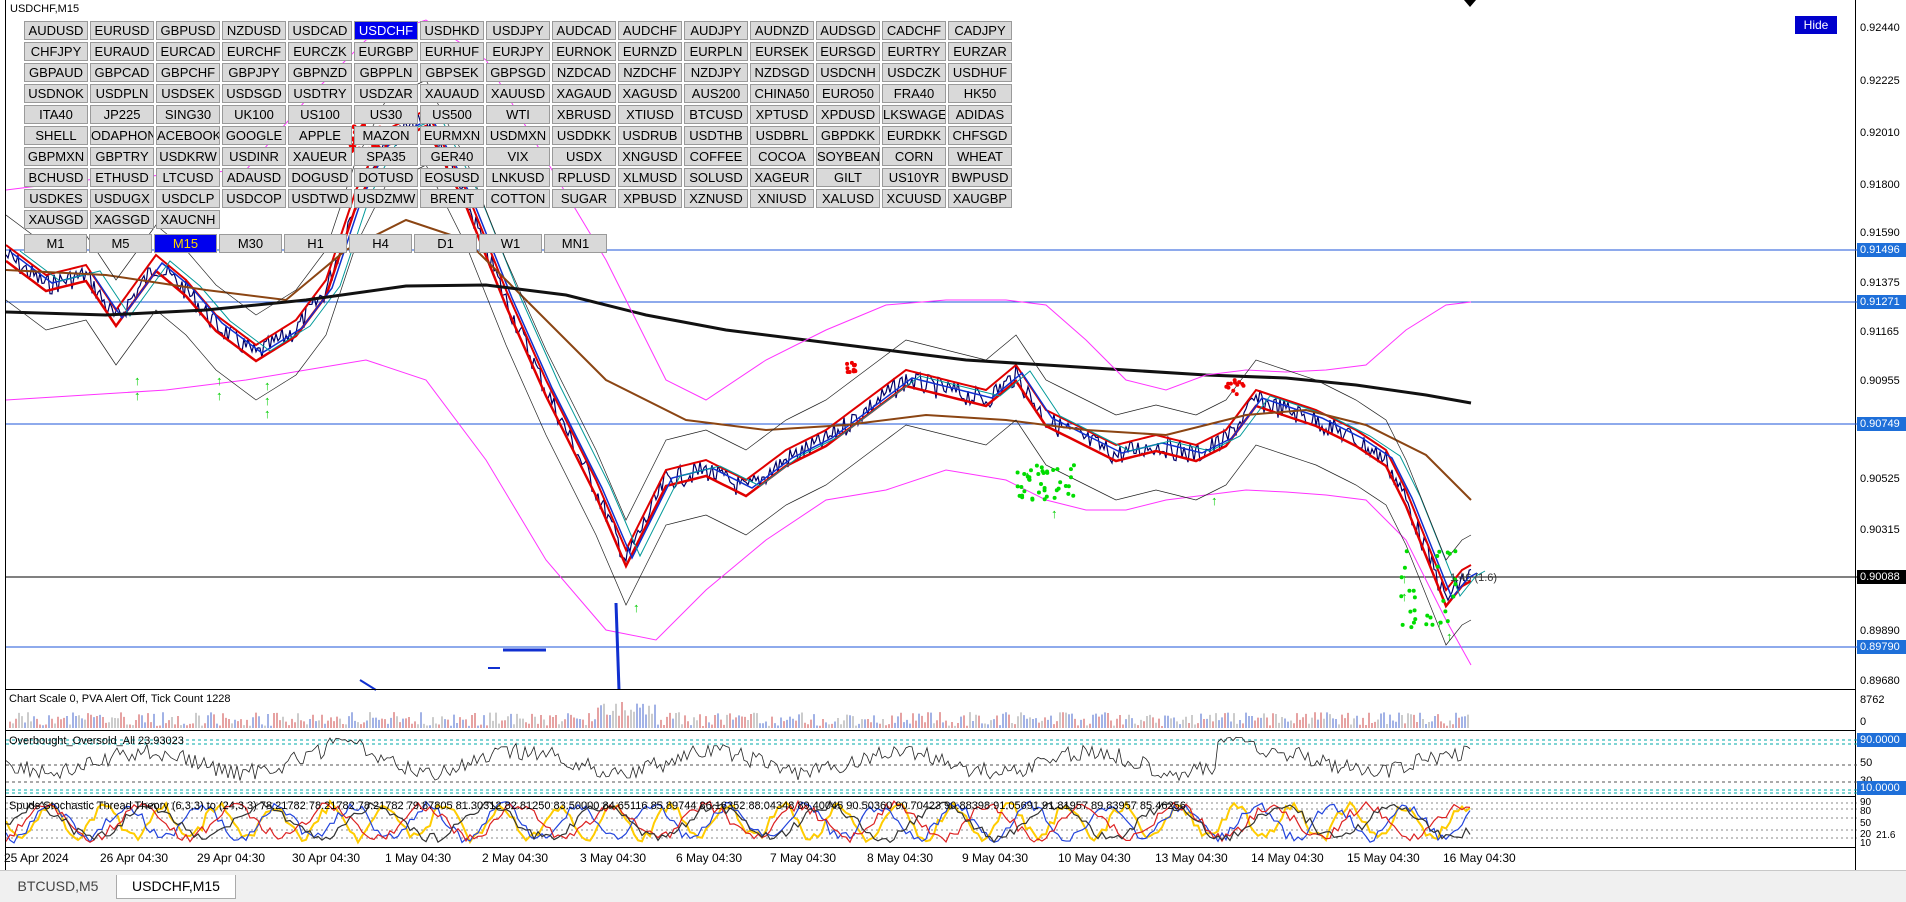  What do you see at coordinates (584, 135) in the screenshot?
I see `symbol-button-usddkk: USDDKK` at bounding box center [584, 135].